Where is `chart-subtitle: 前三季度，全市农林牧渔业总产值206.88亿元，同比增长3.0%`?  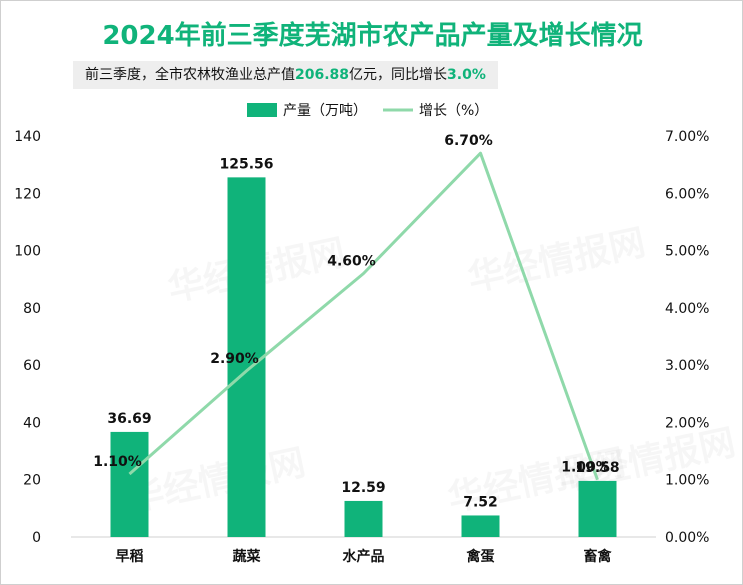 chart-subtitle: 前三季度，全市农林牧渔业总产值206.88亿元，同比增长3.0% is located at coordinates (285, 75).